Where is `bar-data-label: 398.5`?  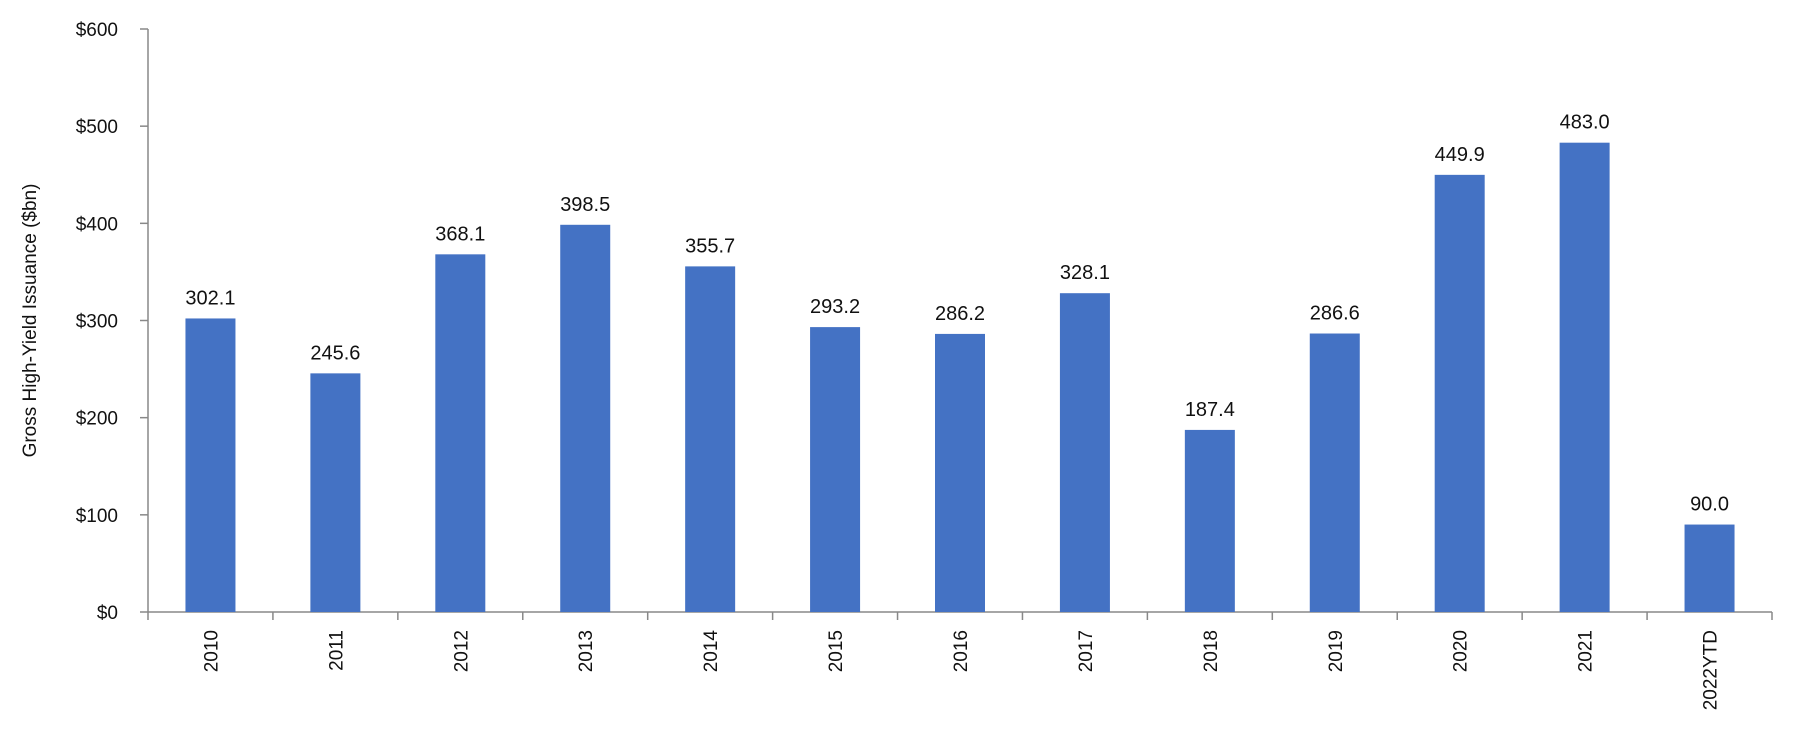
bar-data-label: 398.5 is located at coordinates (585, 205).